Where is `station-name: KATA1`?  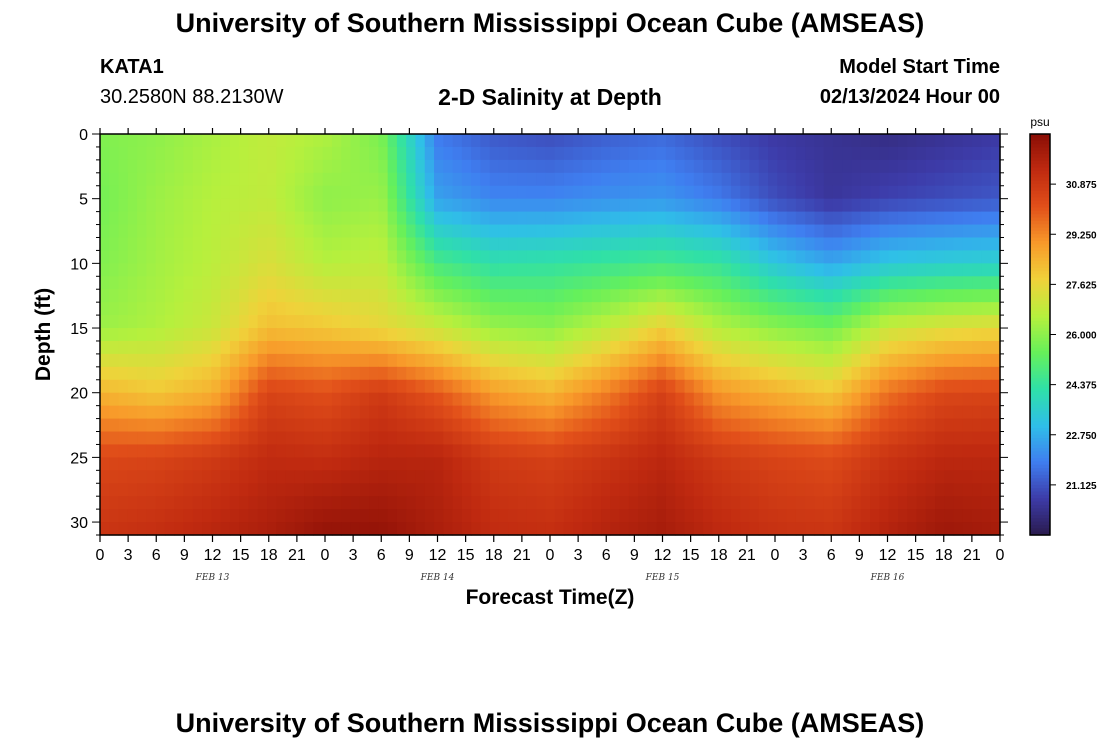 station-name: KATA1 is located at coordinates (132, 67).